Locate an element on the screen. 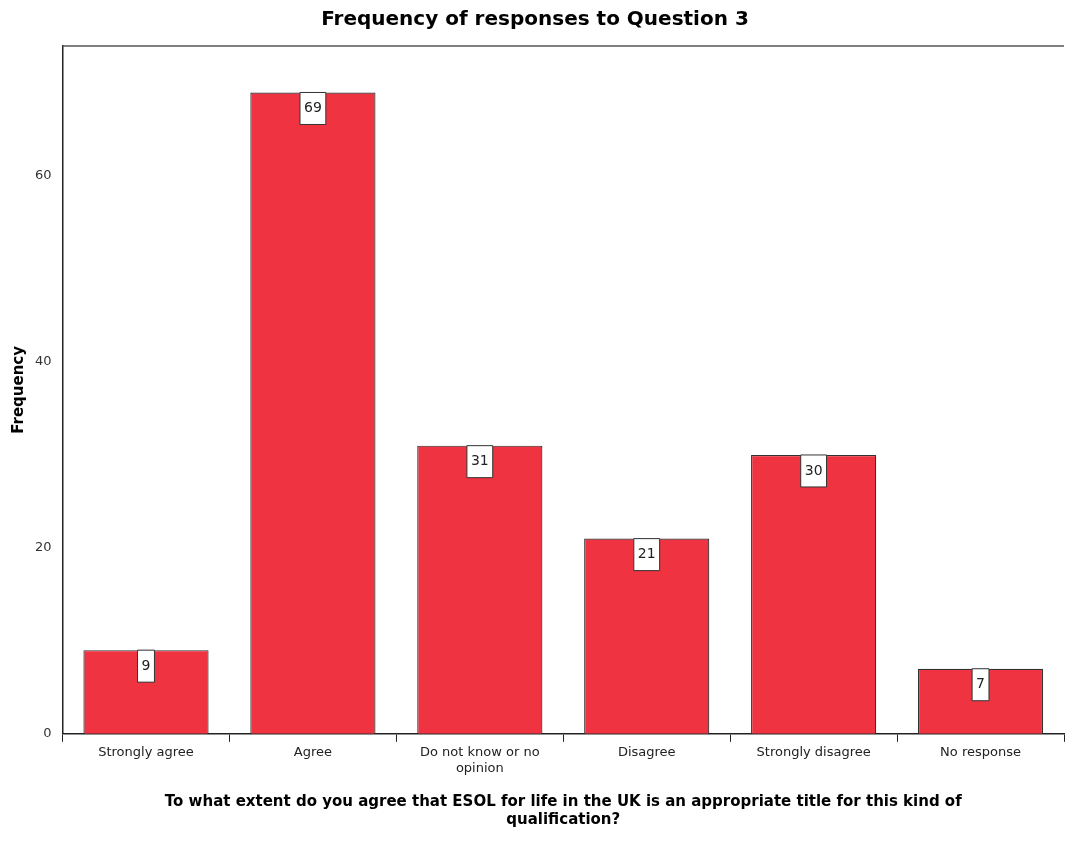  data-label: 30 is located at coordinates (813, 469).